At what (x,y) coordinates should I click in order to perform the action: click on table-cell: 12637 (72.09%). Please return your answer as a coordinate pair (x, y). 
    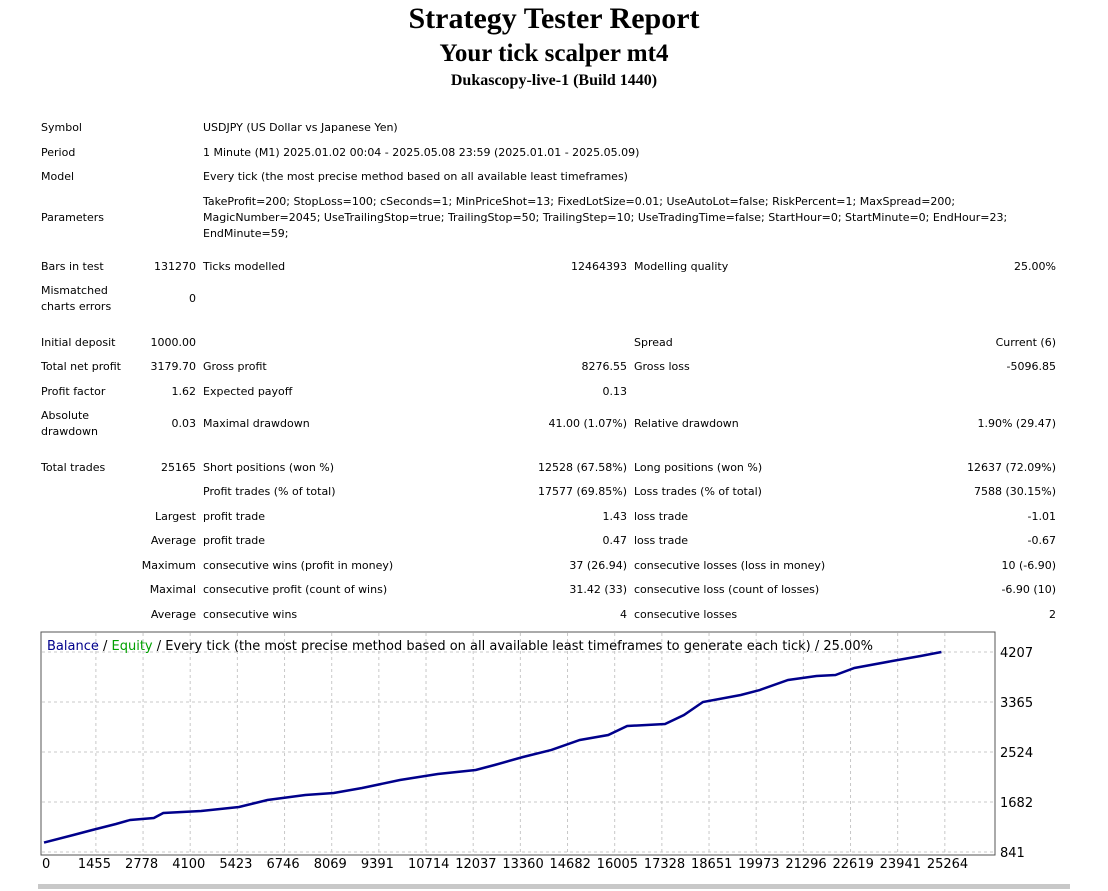
    Looking at the image, I should click on (1011, 467).